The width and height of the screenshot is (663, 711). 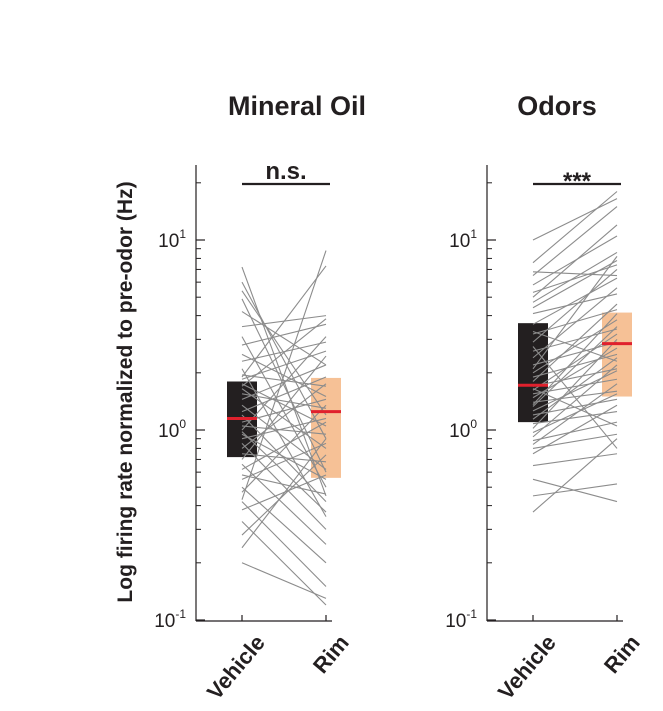 What do you see at coordinates (331, 654) in the screenshot?
I see `panel0-category-label-1: Rim` at bounding box center [331, 654].